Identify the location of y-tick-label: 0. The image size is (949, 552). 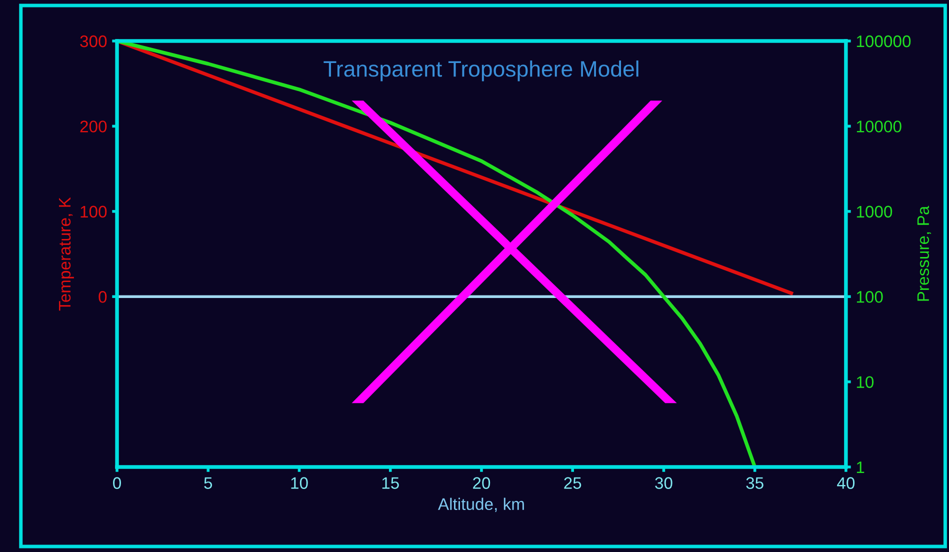
(102, 297).